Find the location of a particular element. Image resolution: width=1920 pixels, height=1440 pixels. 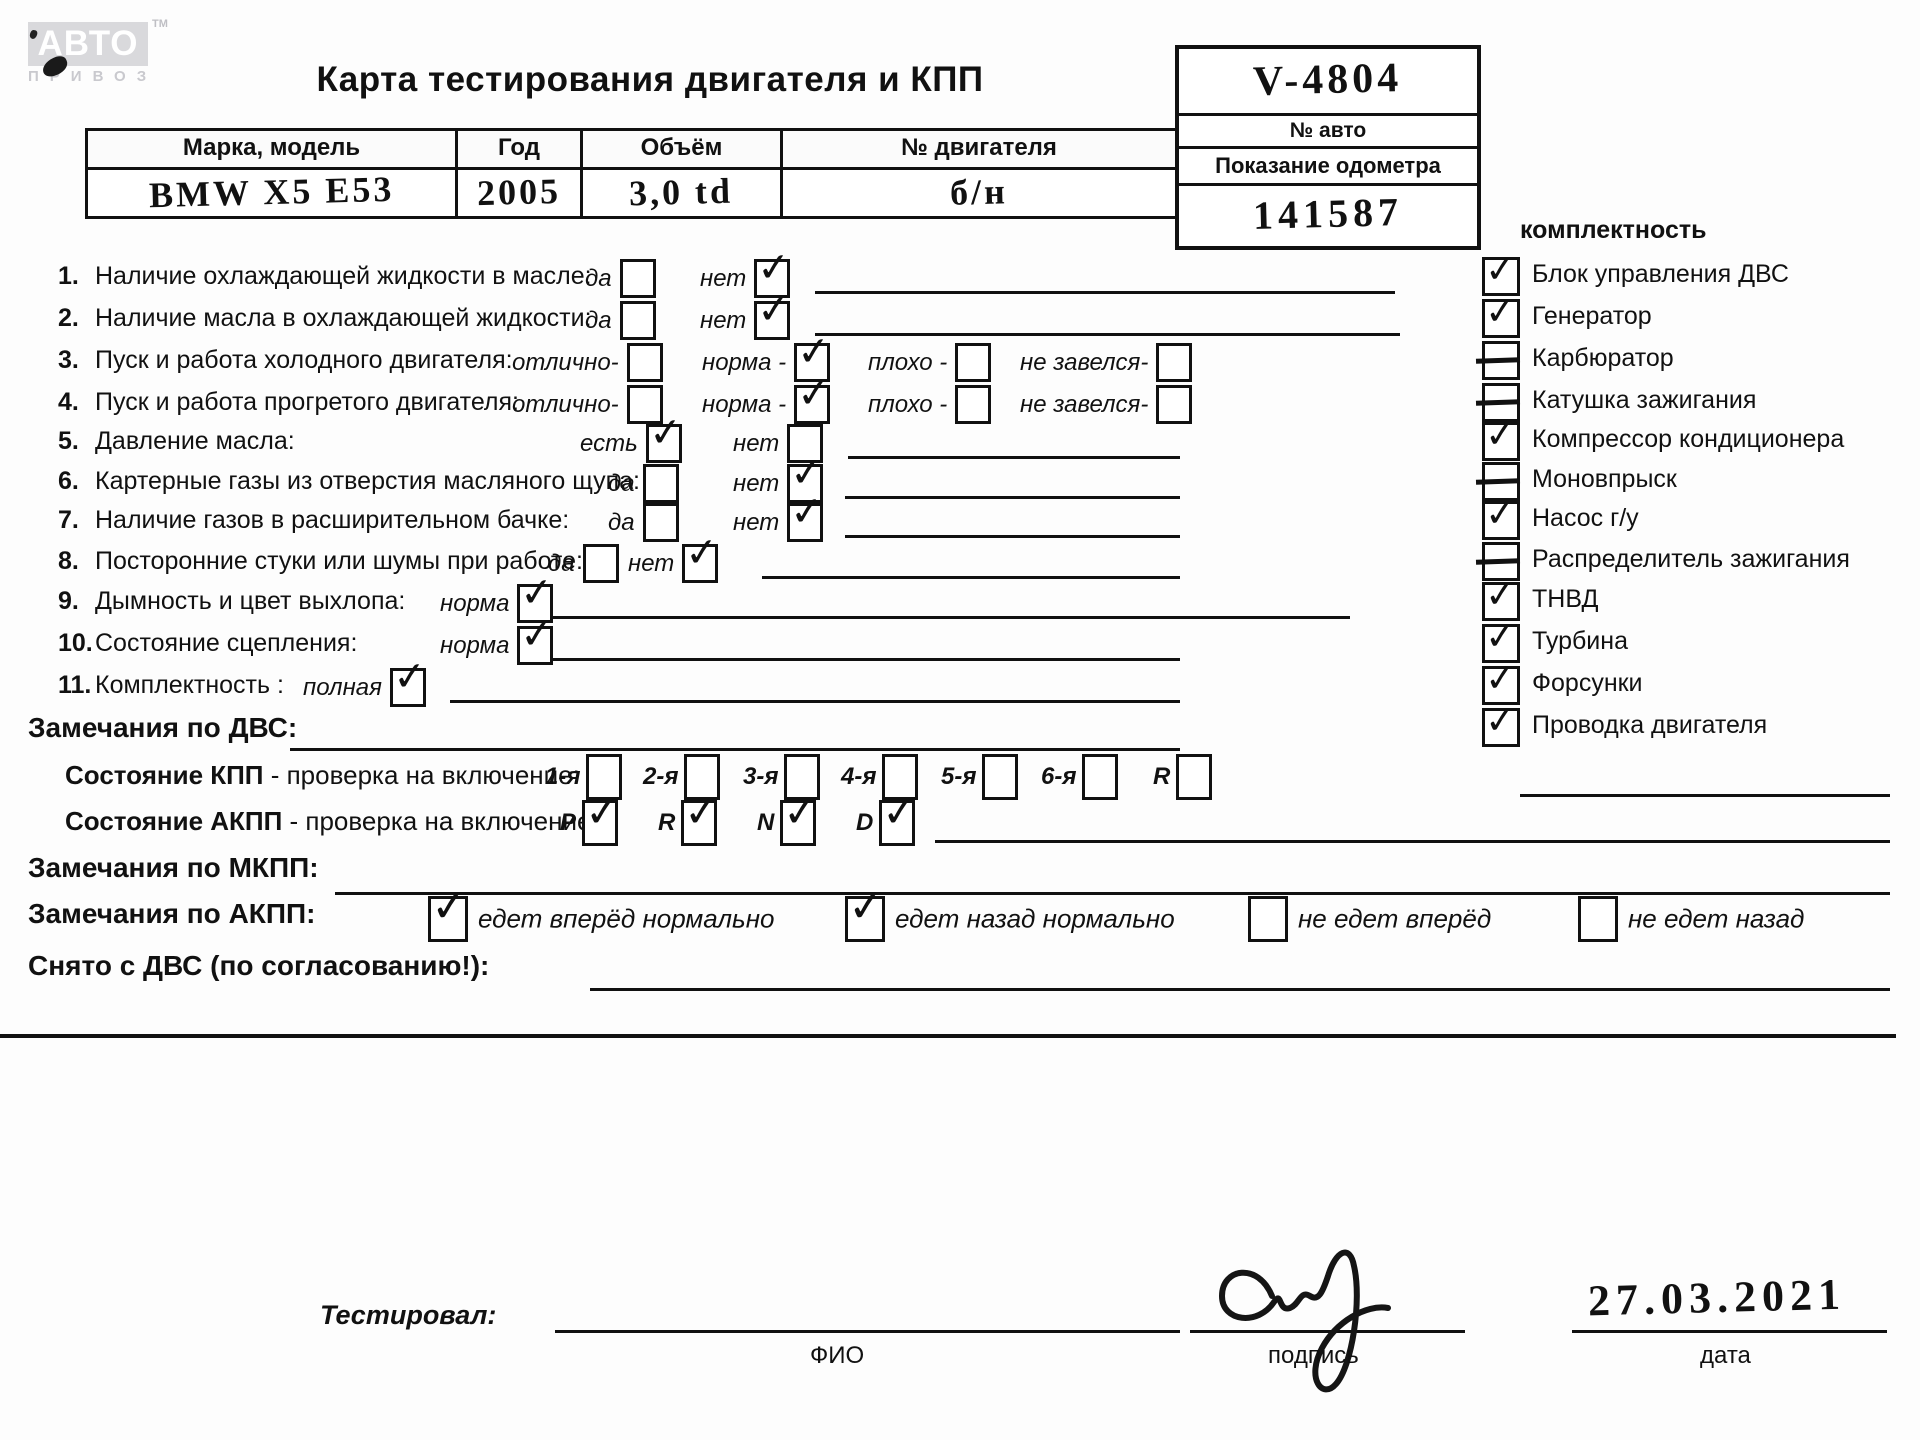

completeness-label: ТНВД is located at coordinates (1565, 599).